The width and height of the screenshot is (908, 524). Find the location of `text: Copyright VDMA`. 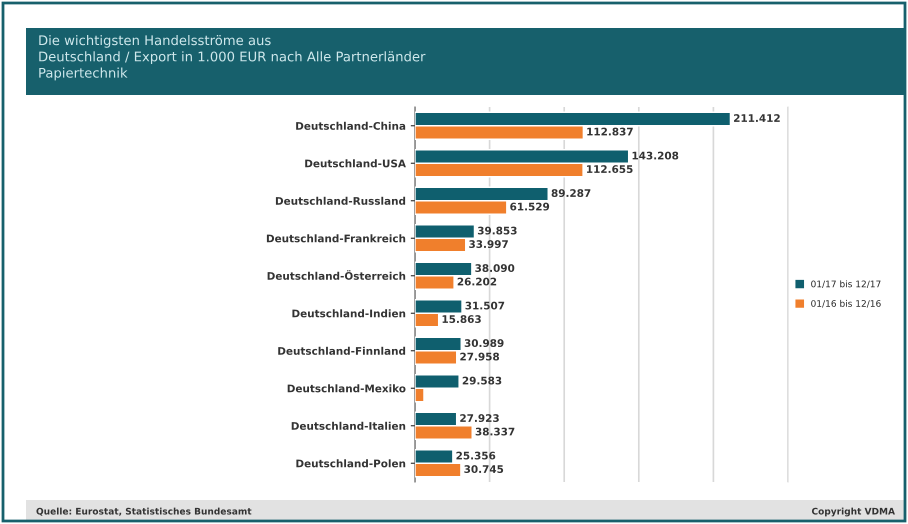

text: Copyright VDMA is located at coordinates (853, 512).